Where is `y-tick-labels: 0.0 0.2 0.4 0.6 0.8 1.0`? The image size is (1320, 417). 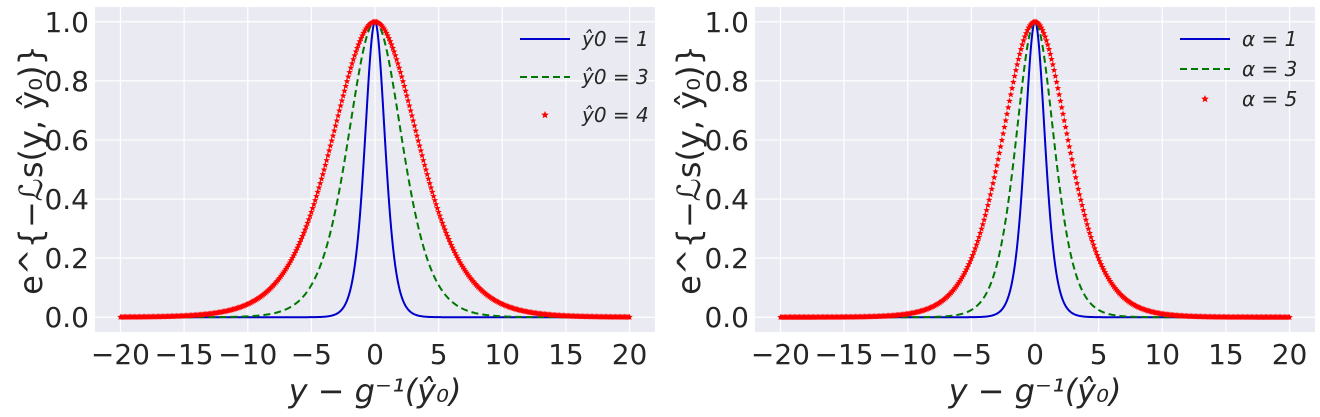 y-tick-labels: 0.0 0.2 0.4 0.6 0.8 1.0 is located at coordinates (66, 170).